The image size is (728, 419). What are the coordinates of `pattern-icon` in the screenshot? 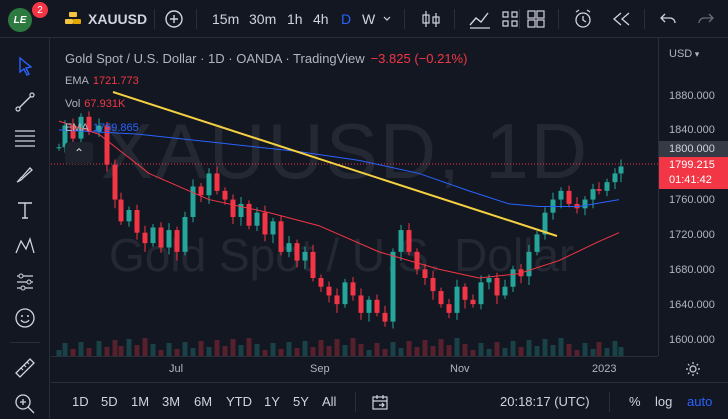 It's located at (25, 246).